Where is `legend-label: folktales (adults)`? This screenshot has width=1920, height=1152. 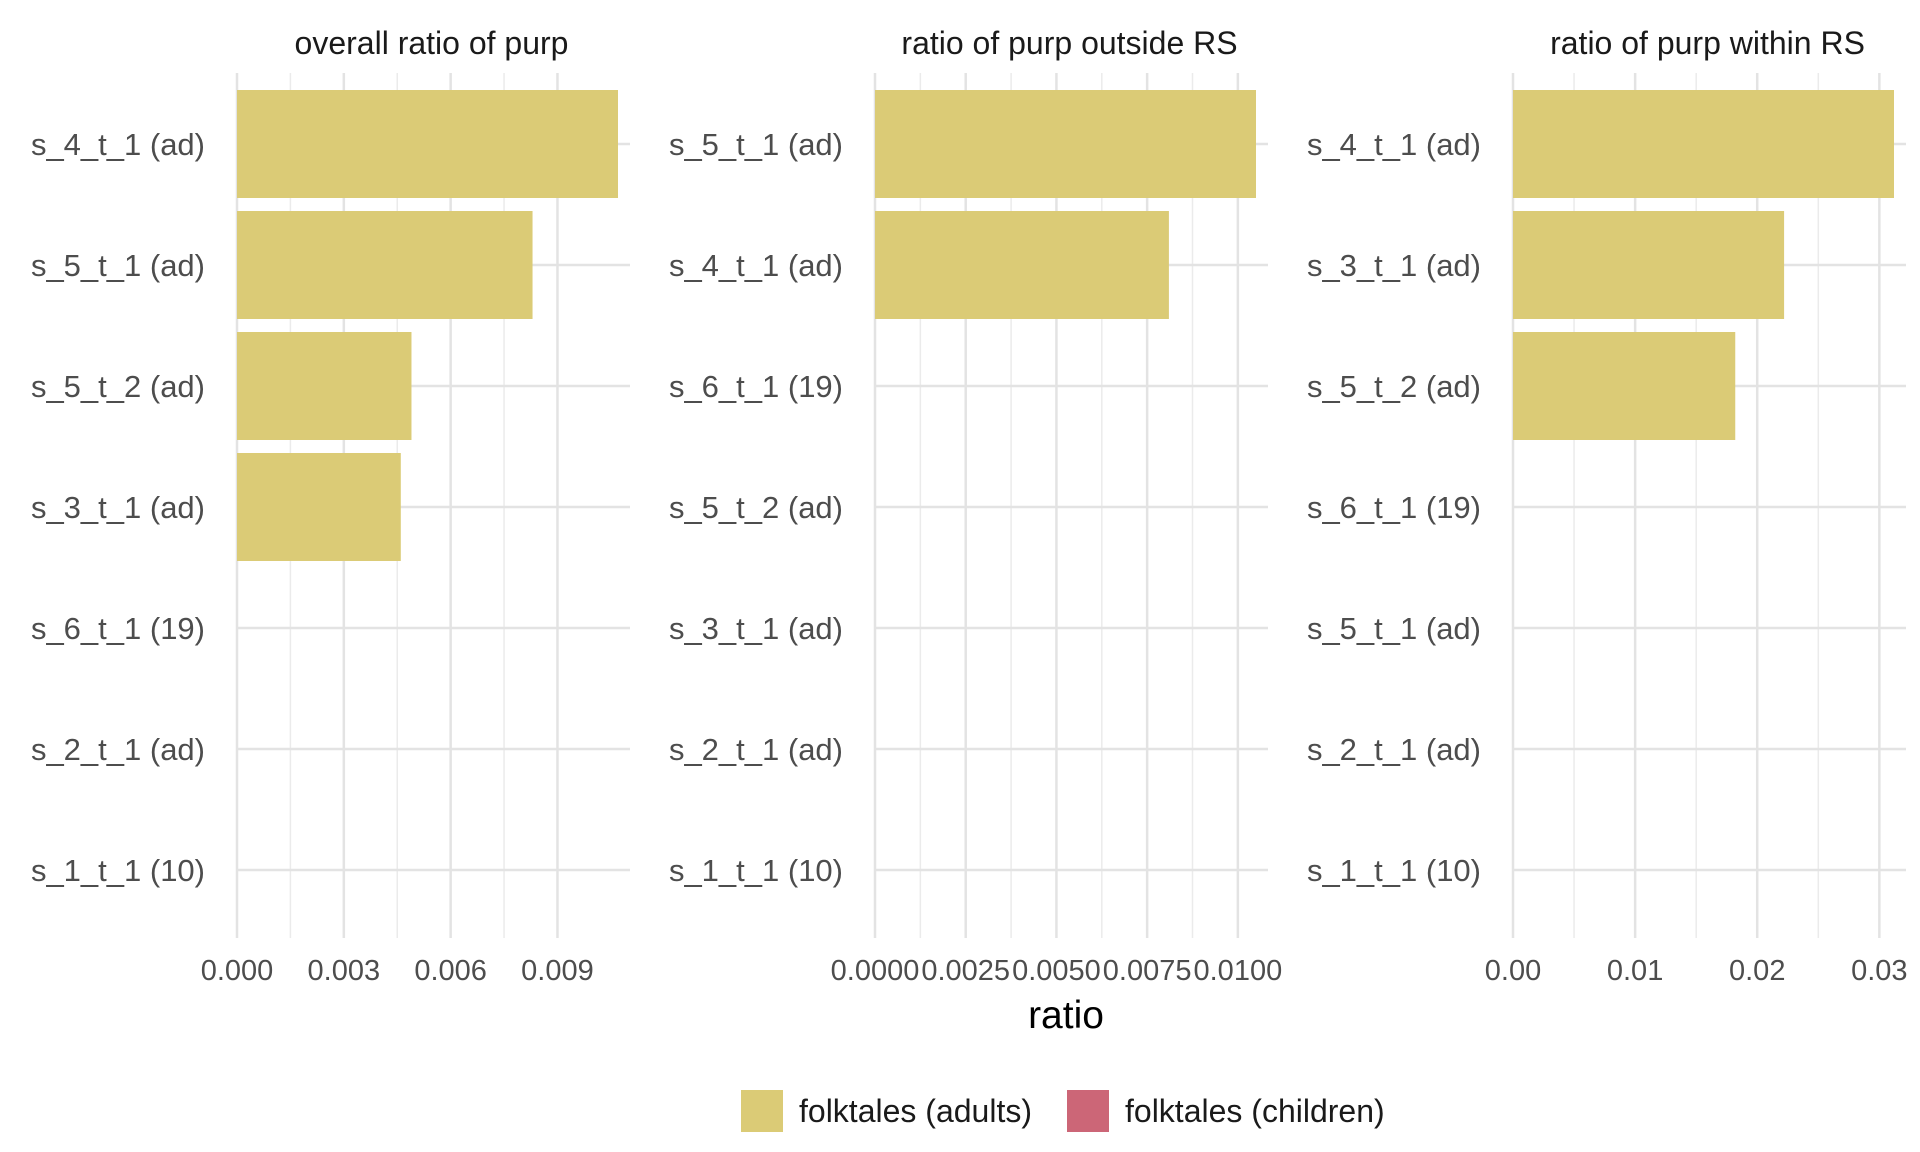
legend-label: folktales (adults) is located at coordinates (915, 1111).